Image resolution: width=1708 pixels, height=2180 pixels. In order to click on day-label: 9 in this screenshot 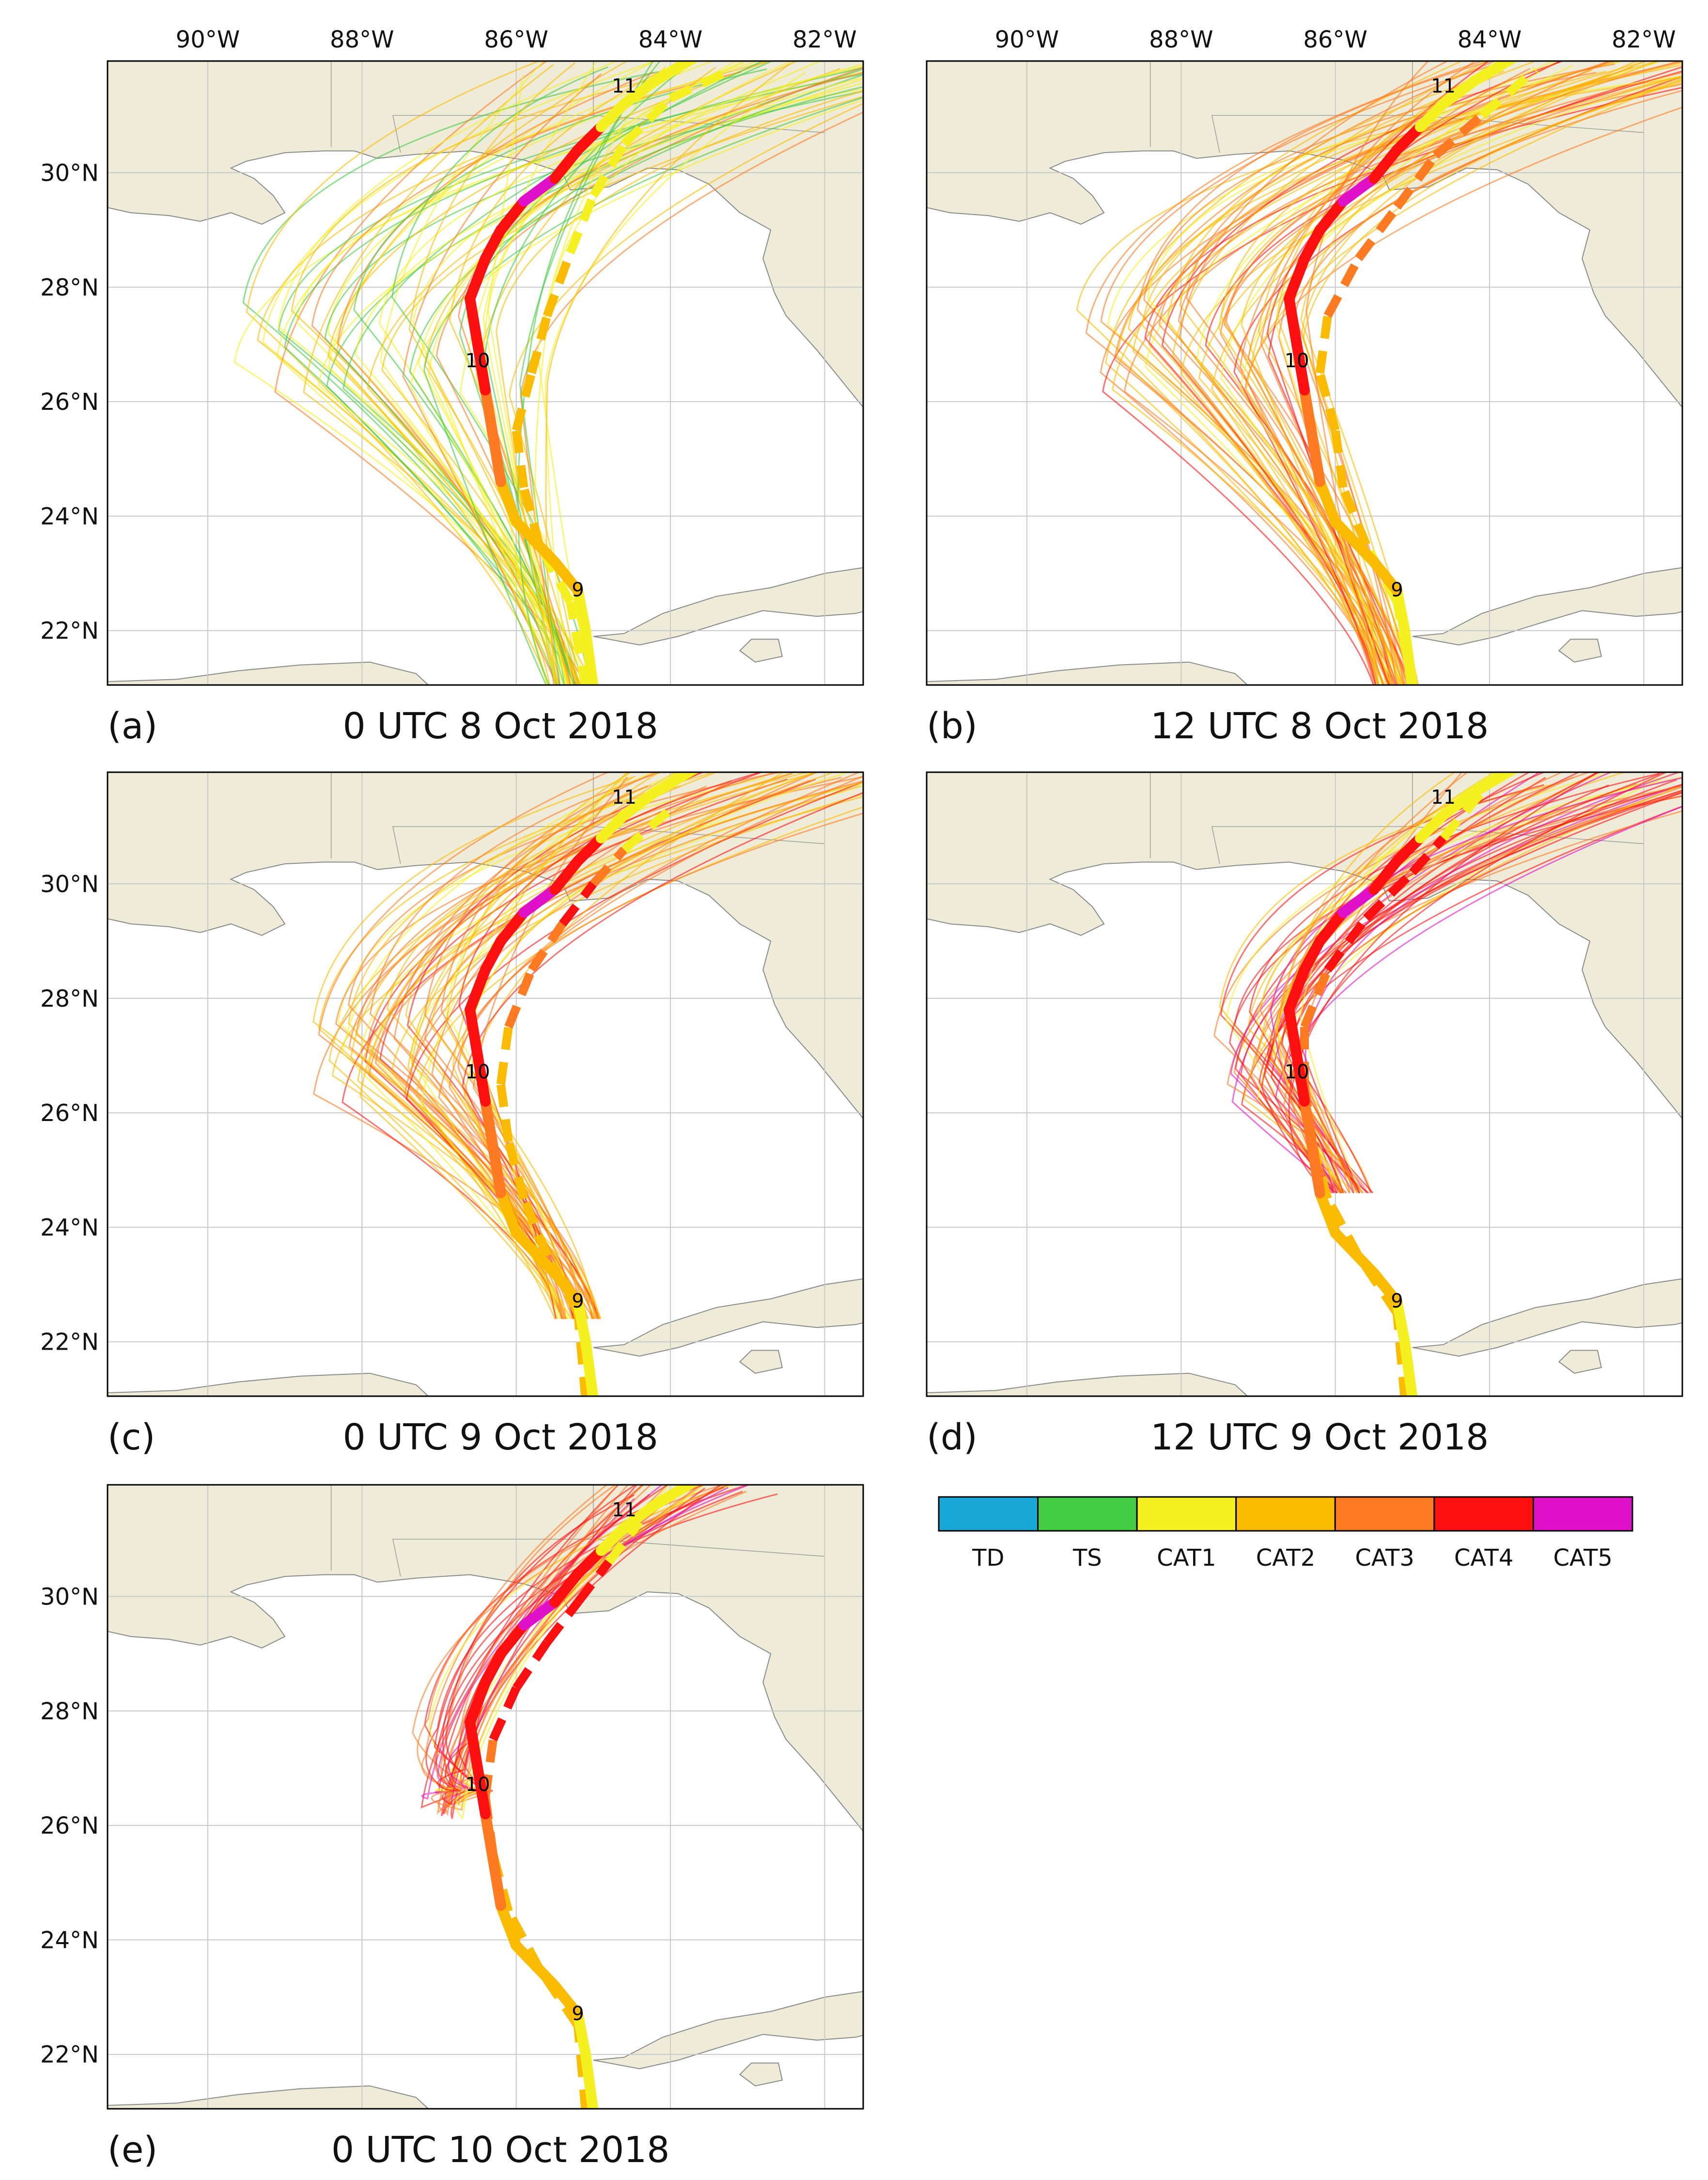, I will do `click(1397, 590)`.